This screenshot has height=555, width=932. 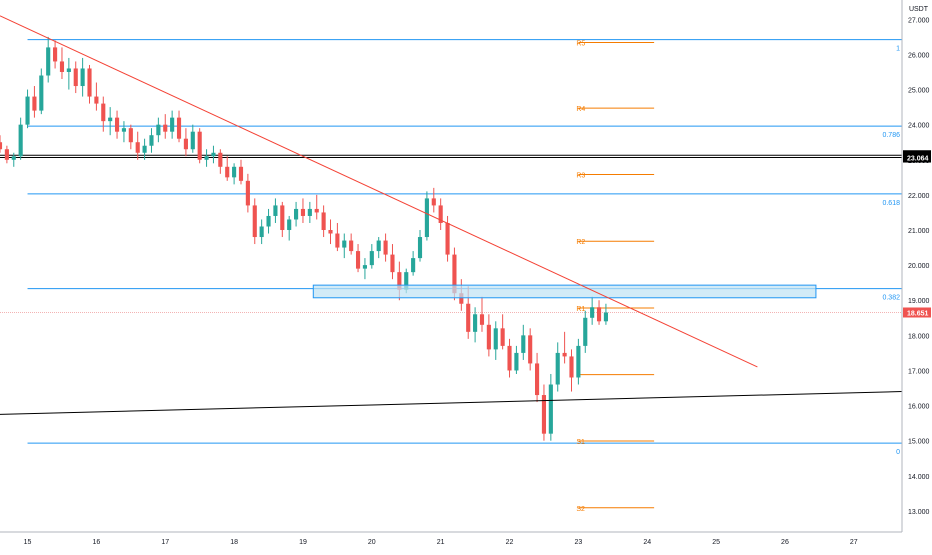 I want to click on x-tick-label: 15, so click(x=28, y=542).